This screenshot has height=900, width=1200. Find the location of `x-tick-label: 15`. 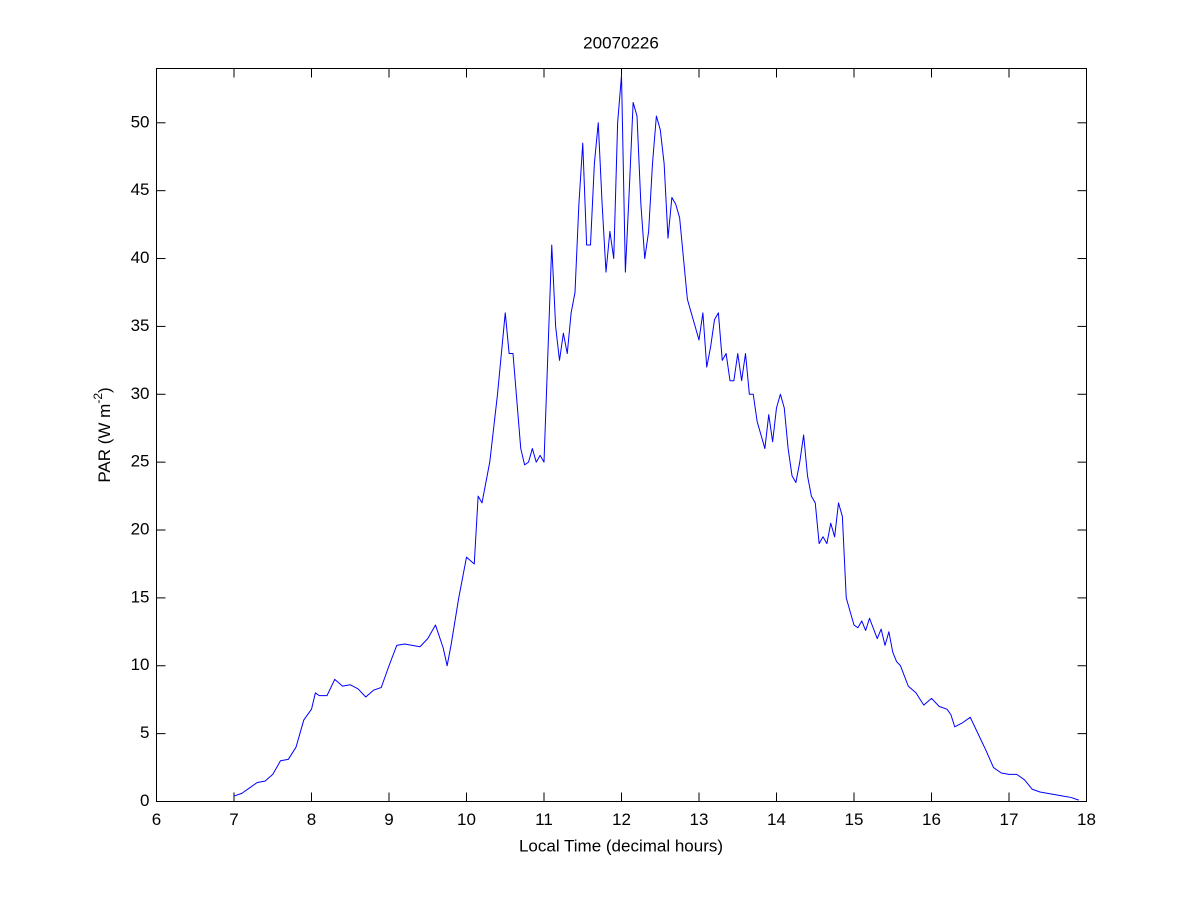

x-tick-label: 15 is located at coordinates (854, 819).